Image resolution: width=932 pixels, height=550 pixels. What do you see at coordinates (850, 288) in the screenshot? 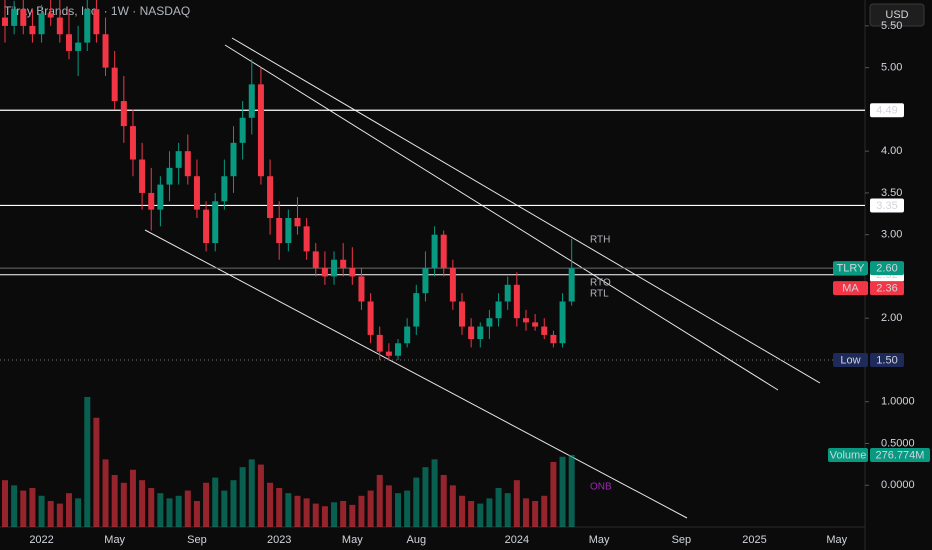
I see `price-name-box` at bounding box center [850, 288].